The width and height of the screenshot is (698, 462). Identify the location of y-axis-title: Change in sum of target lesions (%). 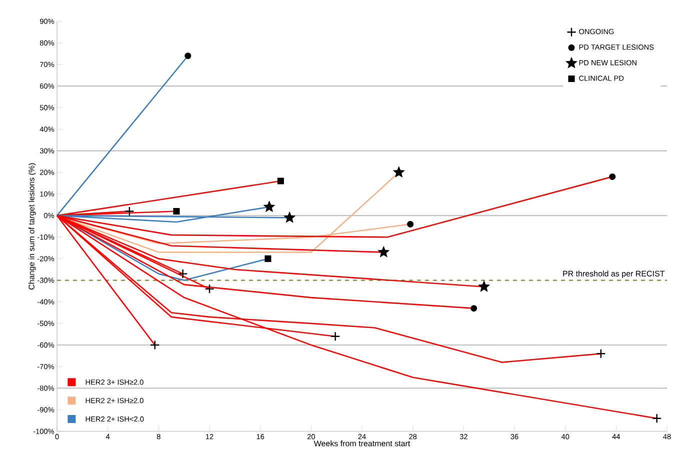
(32, 226).